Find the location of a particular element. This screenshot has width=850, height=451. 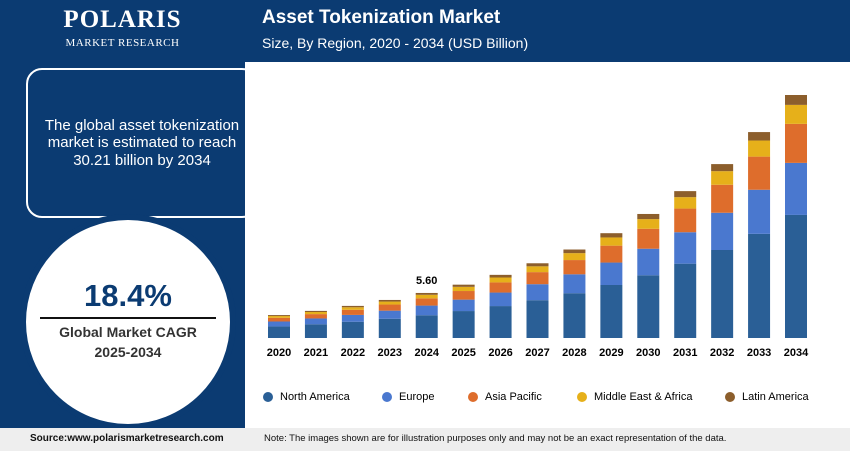

annotation: 5.60 is located at coordinates (426, 281).